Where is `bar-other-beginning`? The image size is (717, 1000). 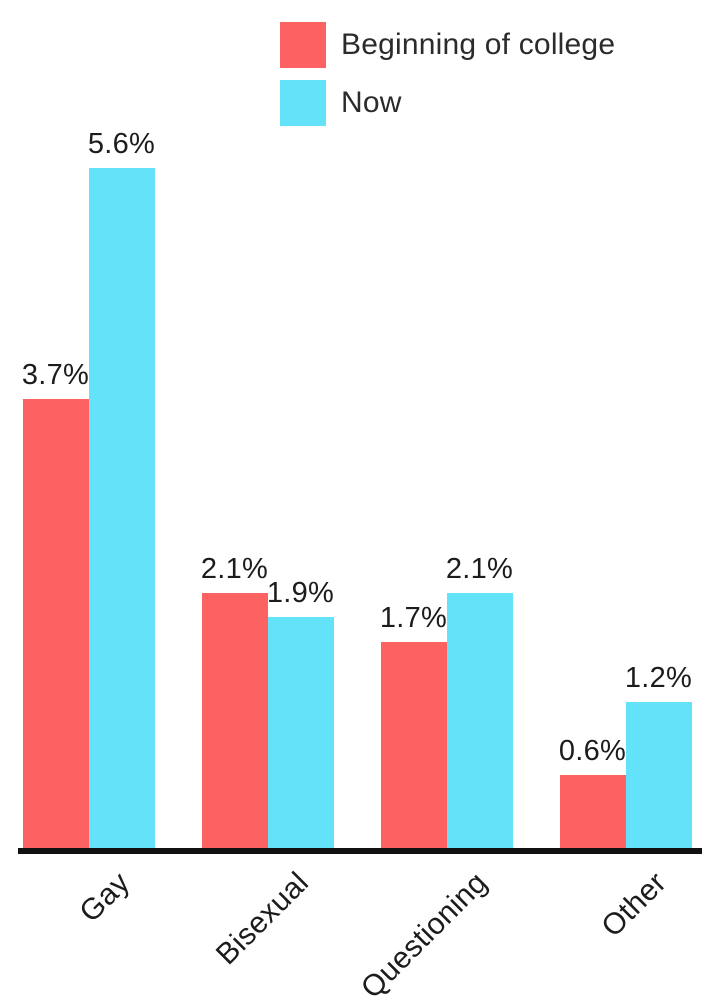 bar-other-beginning is located at coordinates (592, 811).